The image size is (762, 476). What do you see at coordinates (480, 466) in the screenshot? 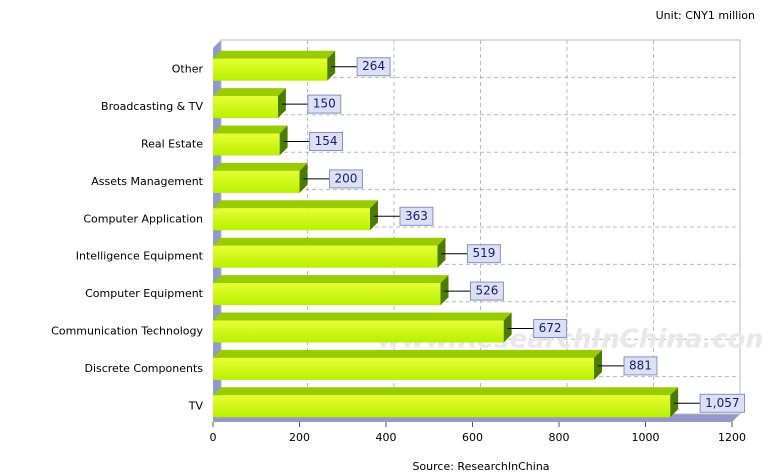
I see `source-note: Source: ResearchInChina` at bounding box center [480, 466].